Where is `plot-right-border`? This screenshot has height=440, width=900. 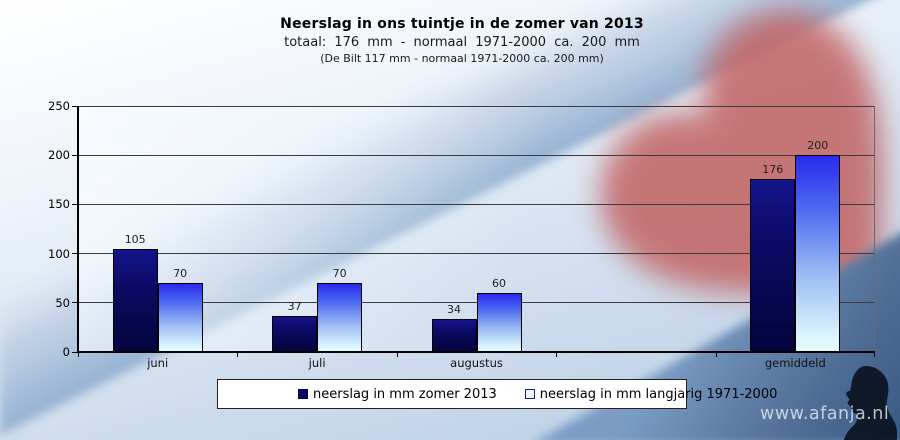
plot-right-border is located at coordinates (874, 229).